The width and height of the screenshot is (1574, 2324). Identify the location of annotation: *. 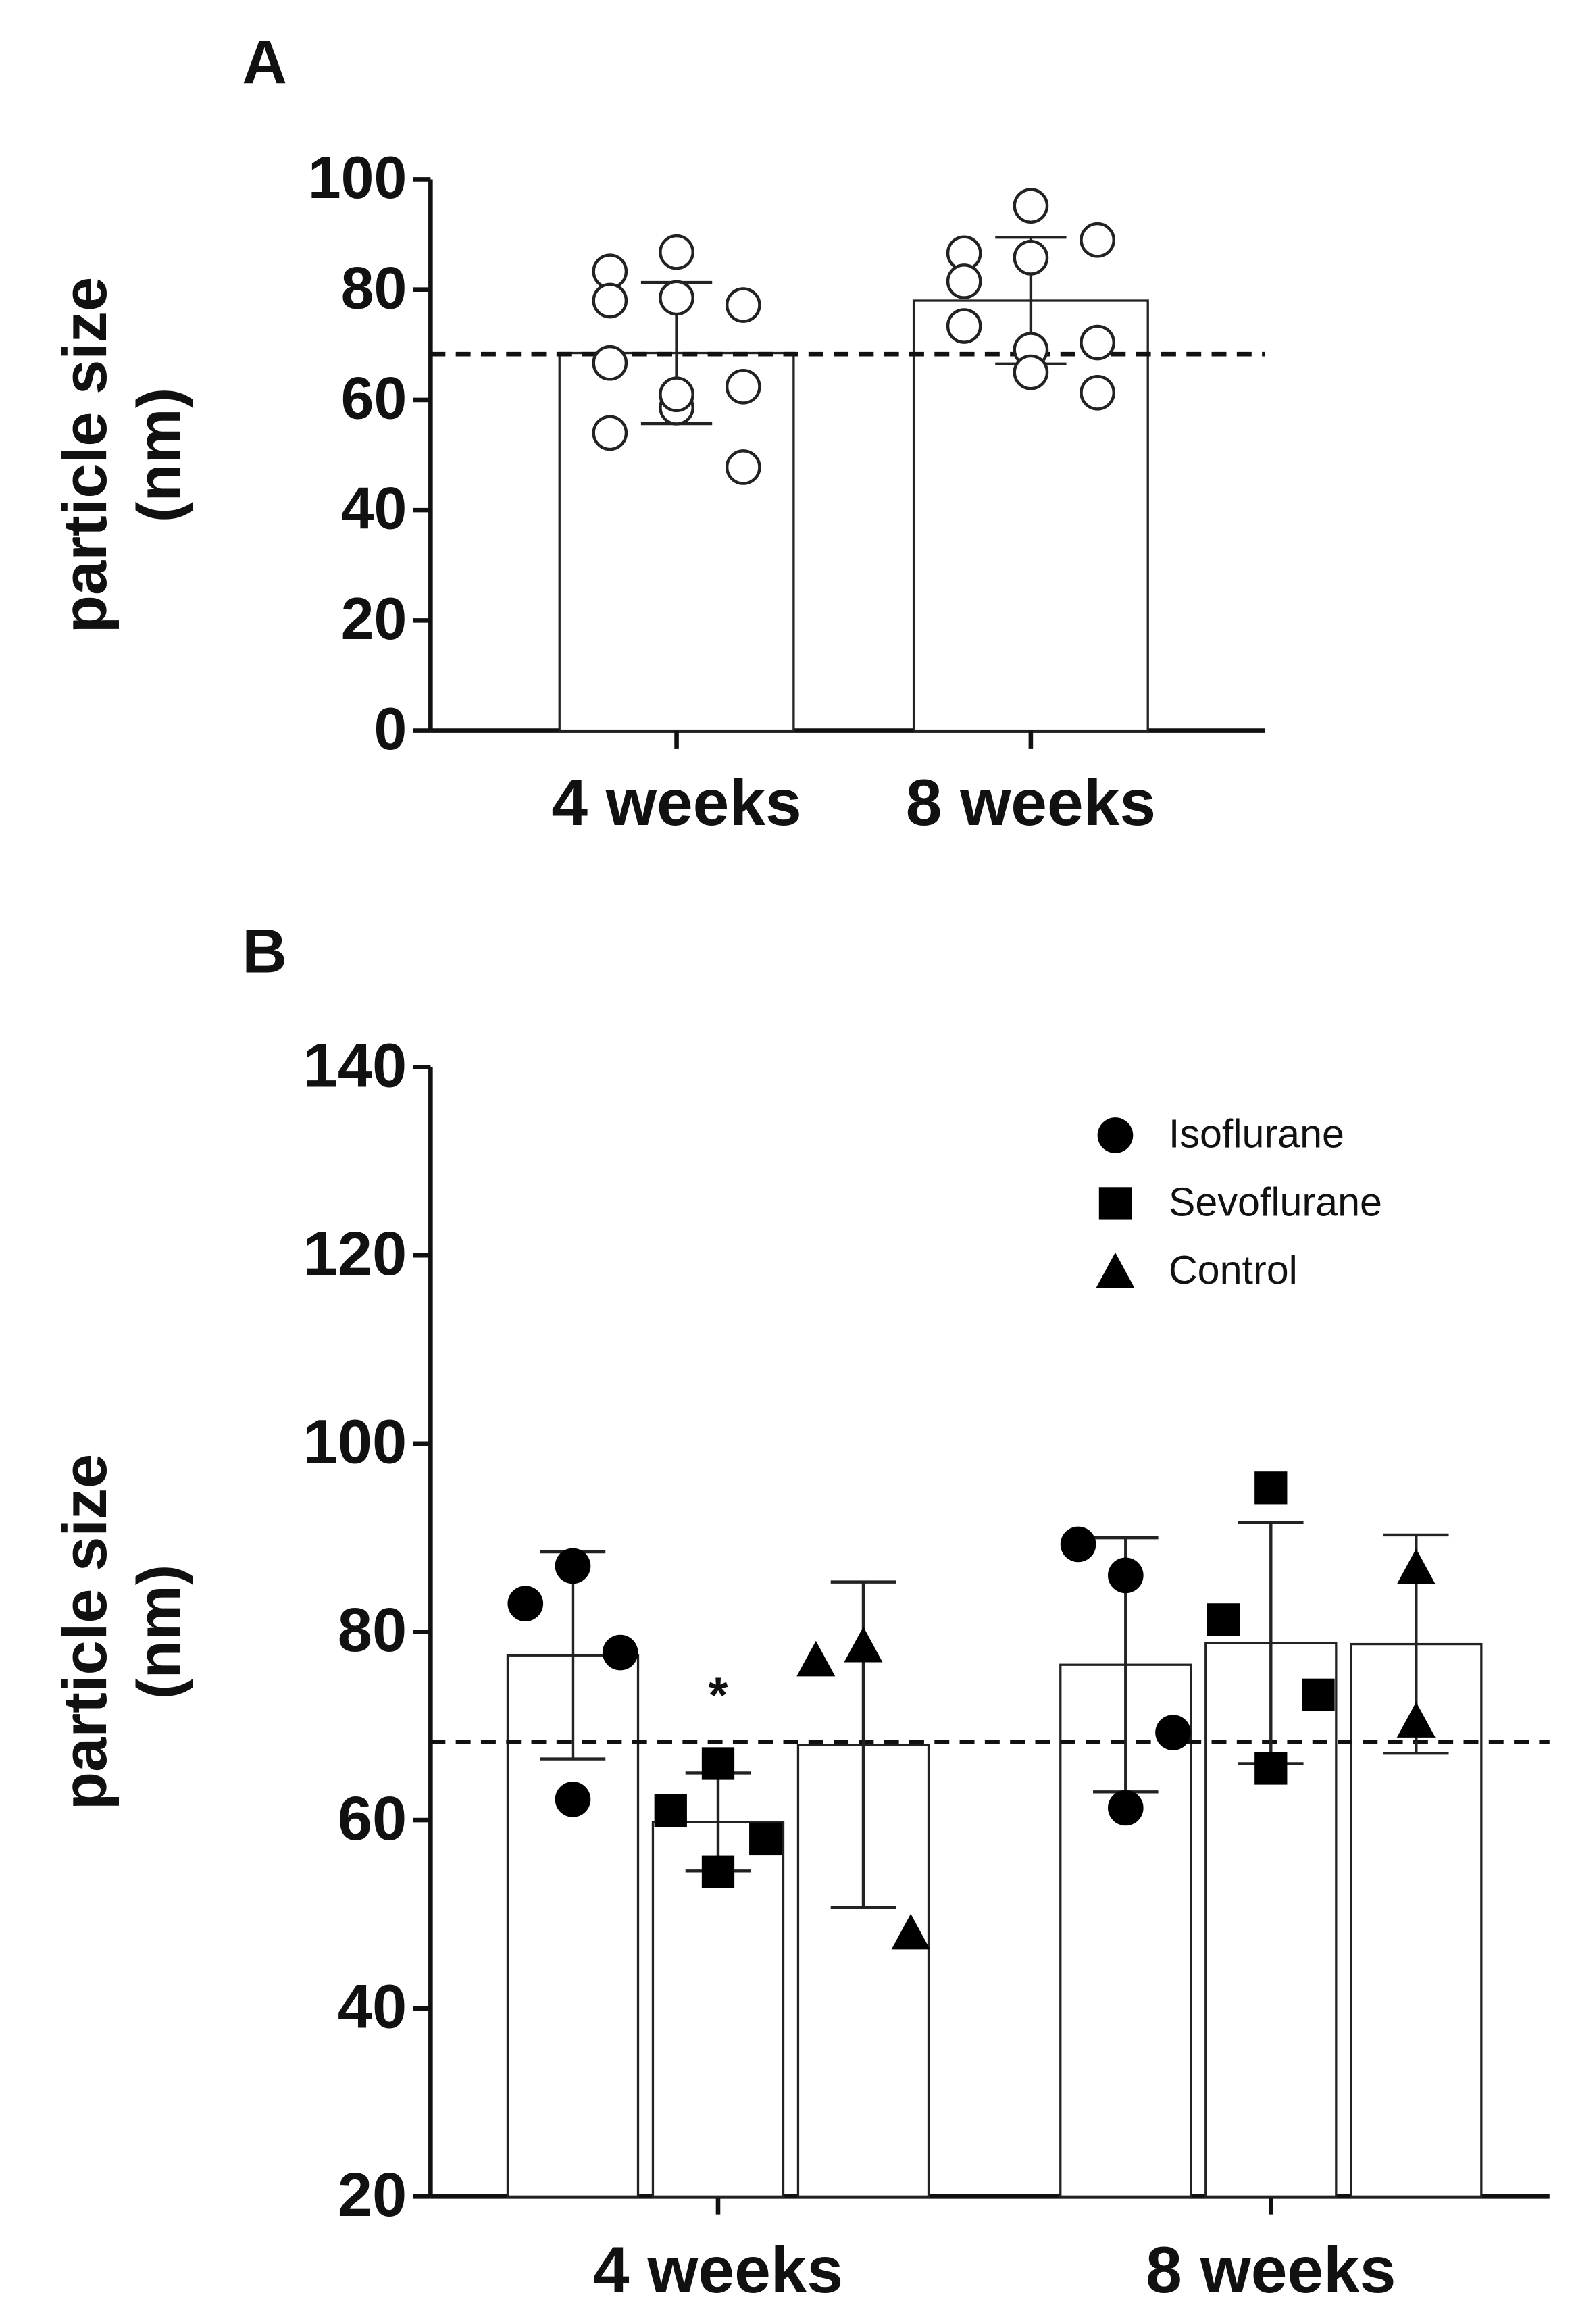
(718, 1694).